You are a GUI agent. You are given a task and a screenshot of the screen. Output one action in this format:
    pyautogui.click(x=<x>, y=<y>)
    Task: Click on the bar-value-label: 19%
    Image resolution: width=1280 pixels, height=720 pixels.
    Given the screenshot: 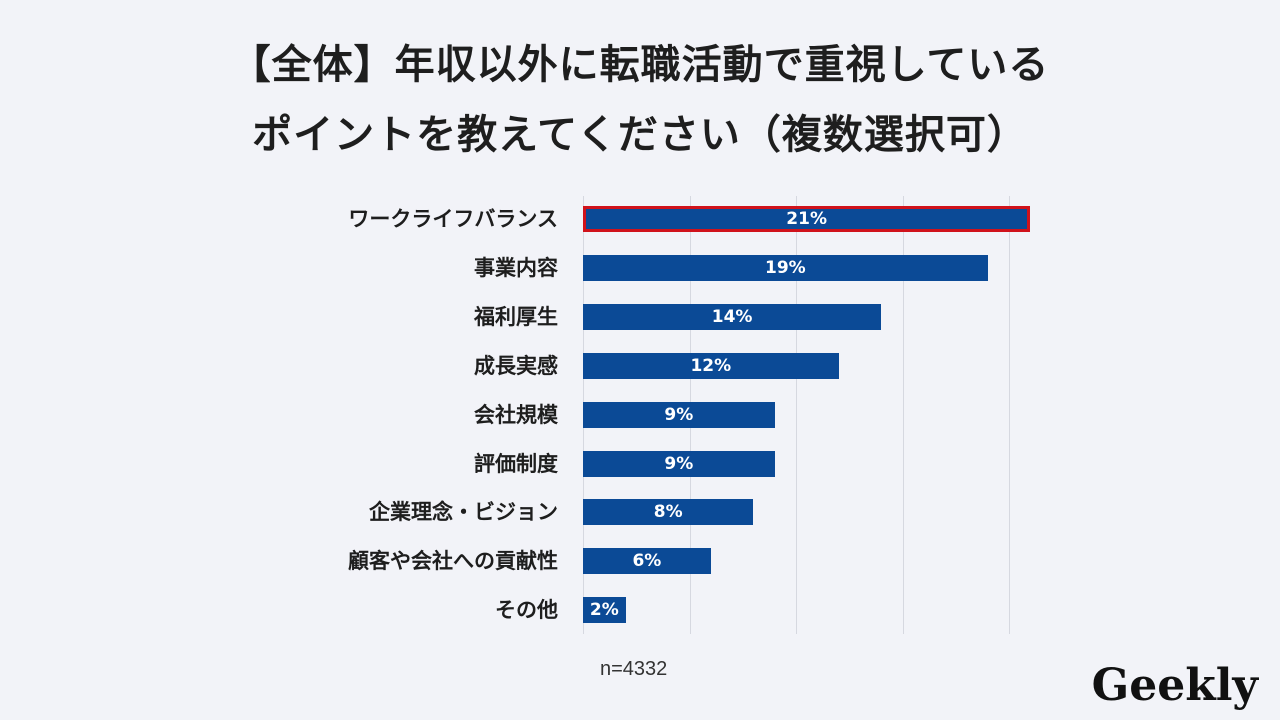 What is the action you would take?
    pyautogui.click(x=785, y=267)
    